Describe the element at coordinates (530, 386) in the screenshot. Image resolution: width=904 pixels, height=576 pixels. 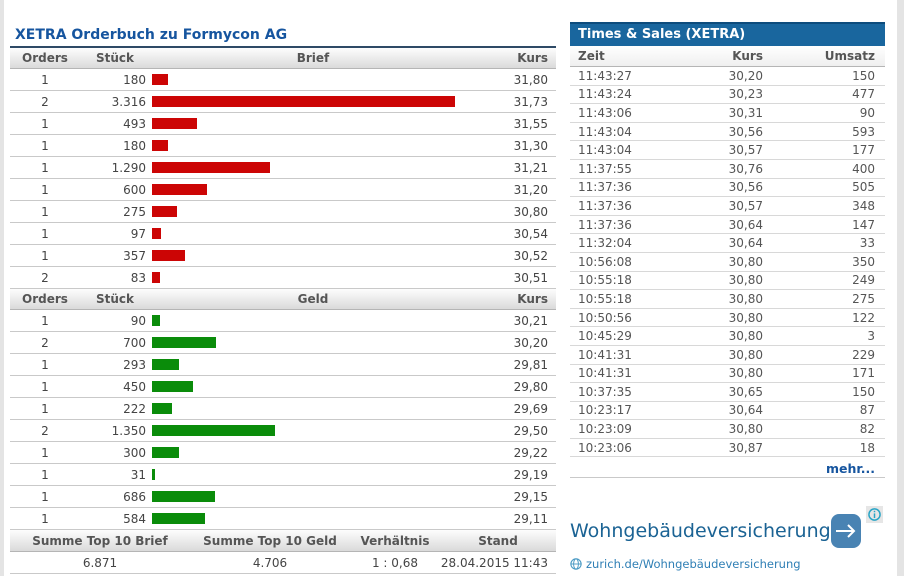
I see `kurs-value: 29,80` at that location.